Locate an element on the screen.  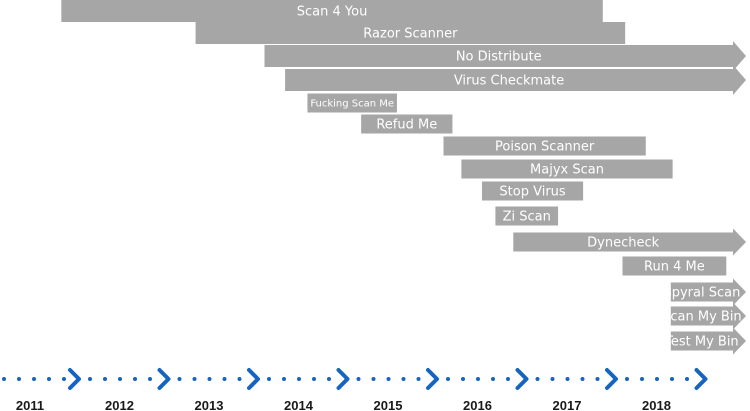
bar-fucking-scan-me is located at coordinates (352, 103).